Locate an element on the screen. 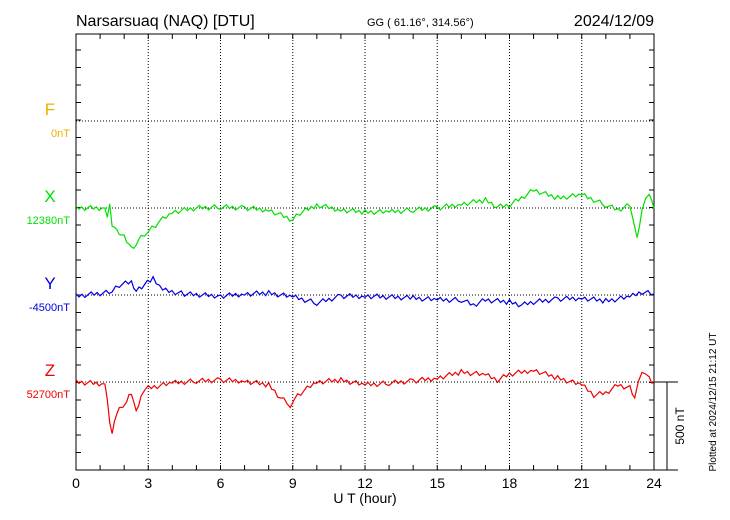 This screenshot has height=520, width=730. x-tick-label: 9 is located at coordinates (293, 483).